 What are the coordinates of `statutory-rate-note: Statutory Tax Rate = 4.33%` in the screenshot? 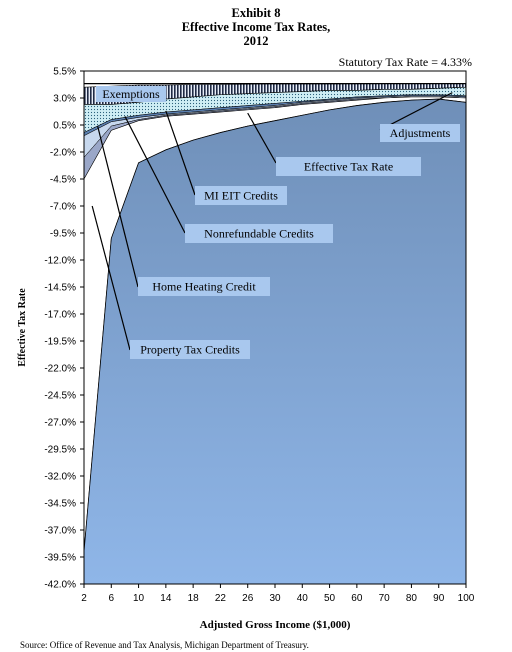 It's located at (405, 62).